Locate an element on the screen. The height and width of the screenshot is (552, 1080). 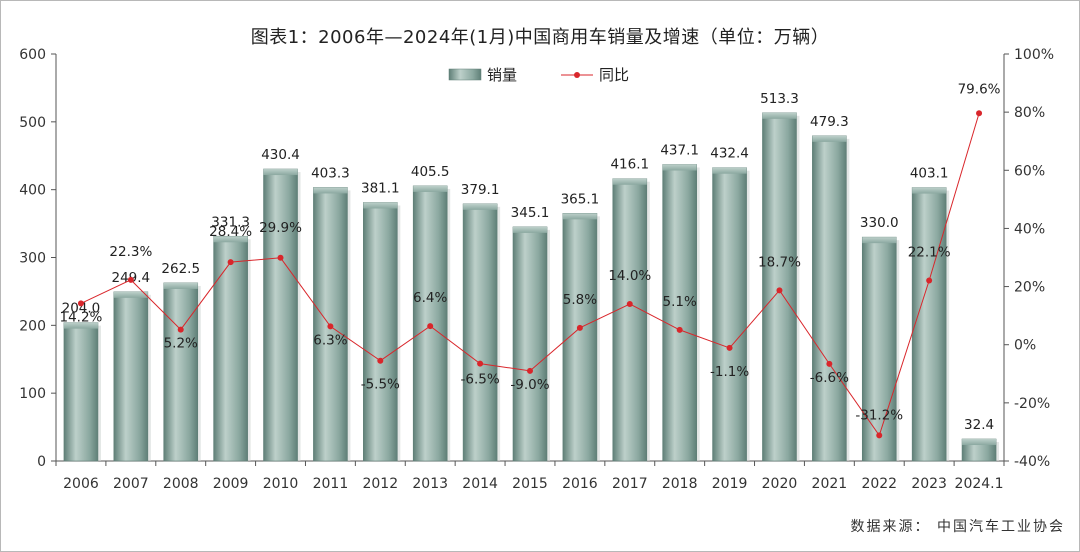
x-axis-tick-label: 2007 is located at coordinates (131, 484).